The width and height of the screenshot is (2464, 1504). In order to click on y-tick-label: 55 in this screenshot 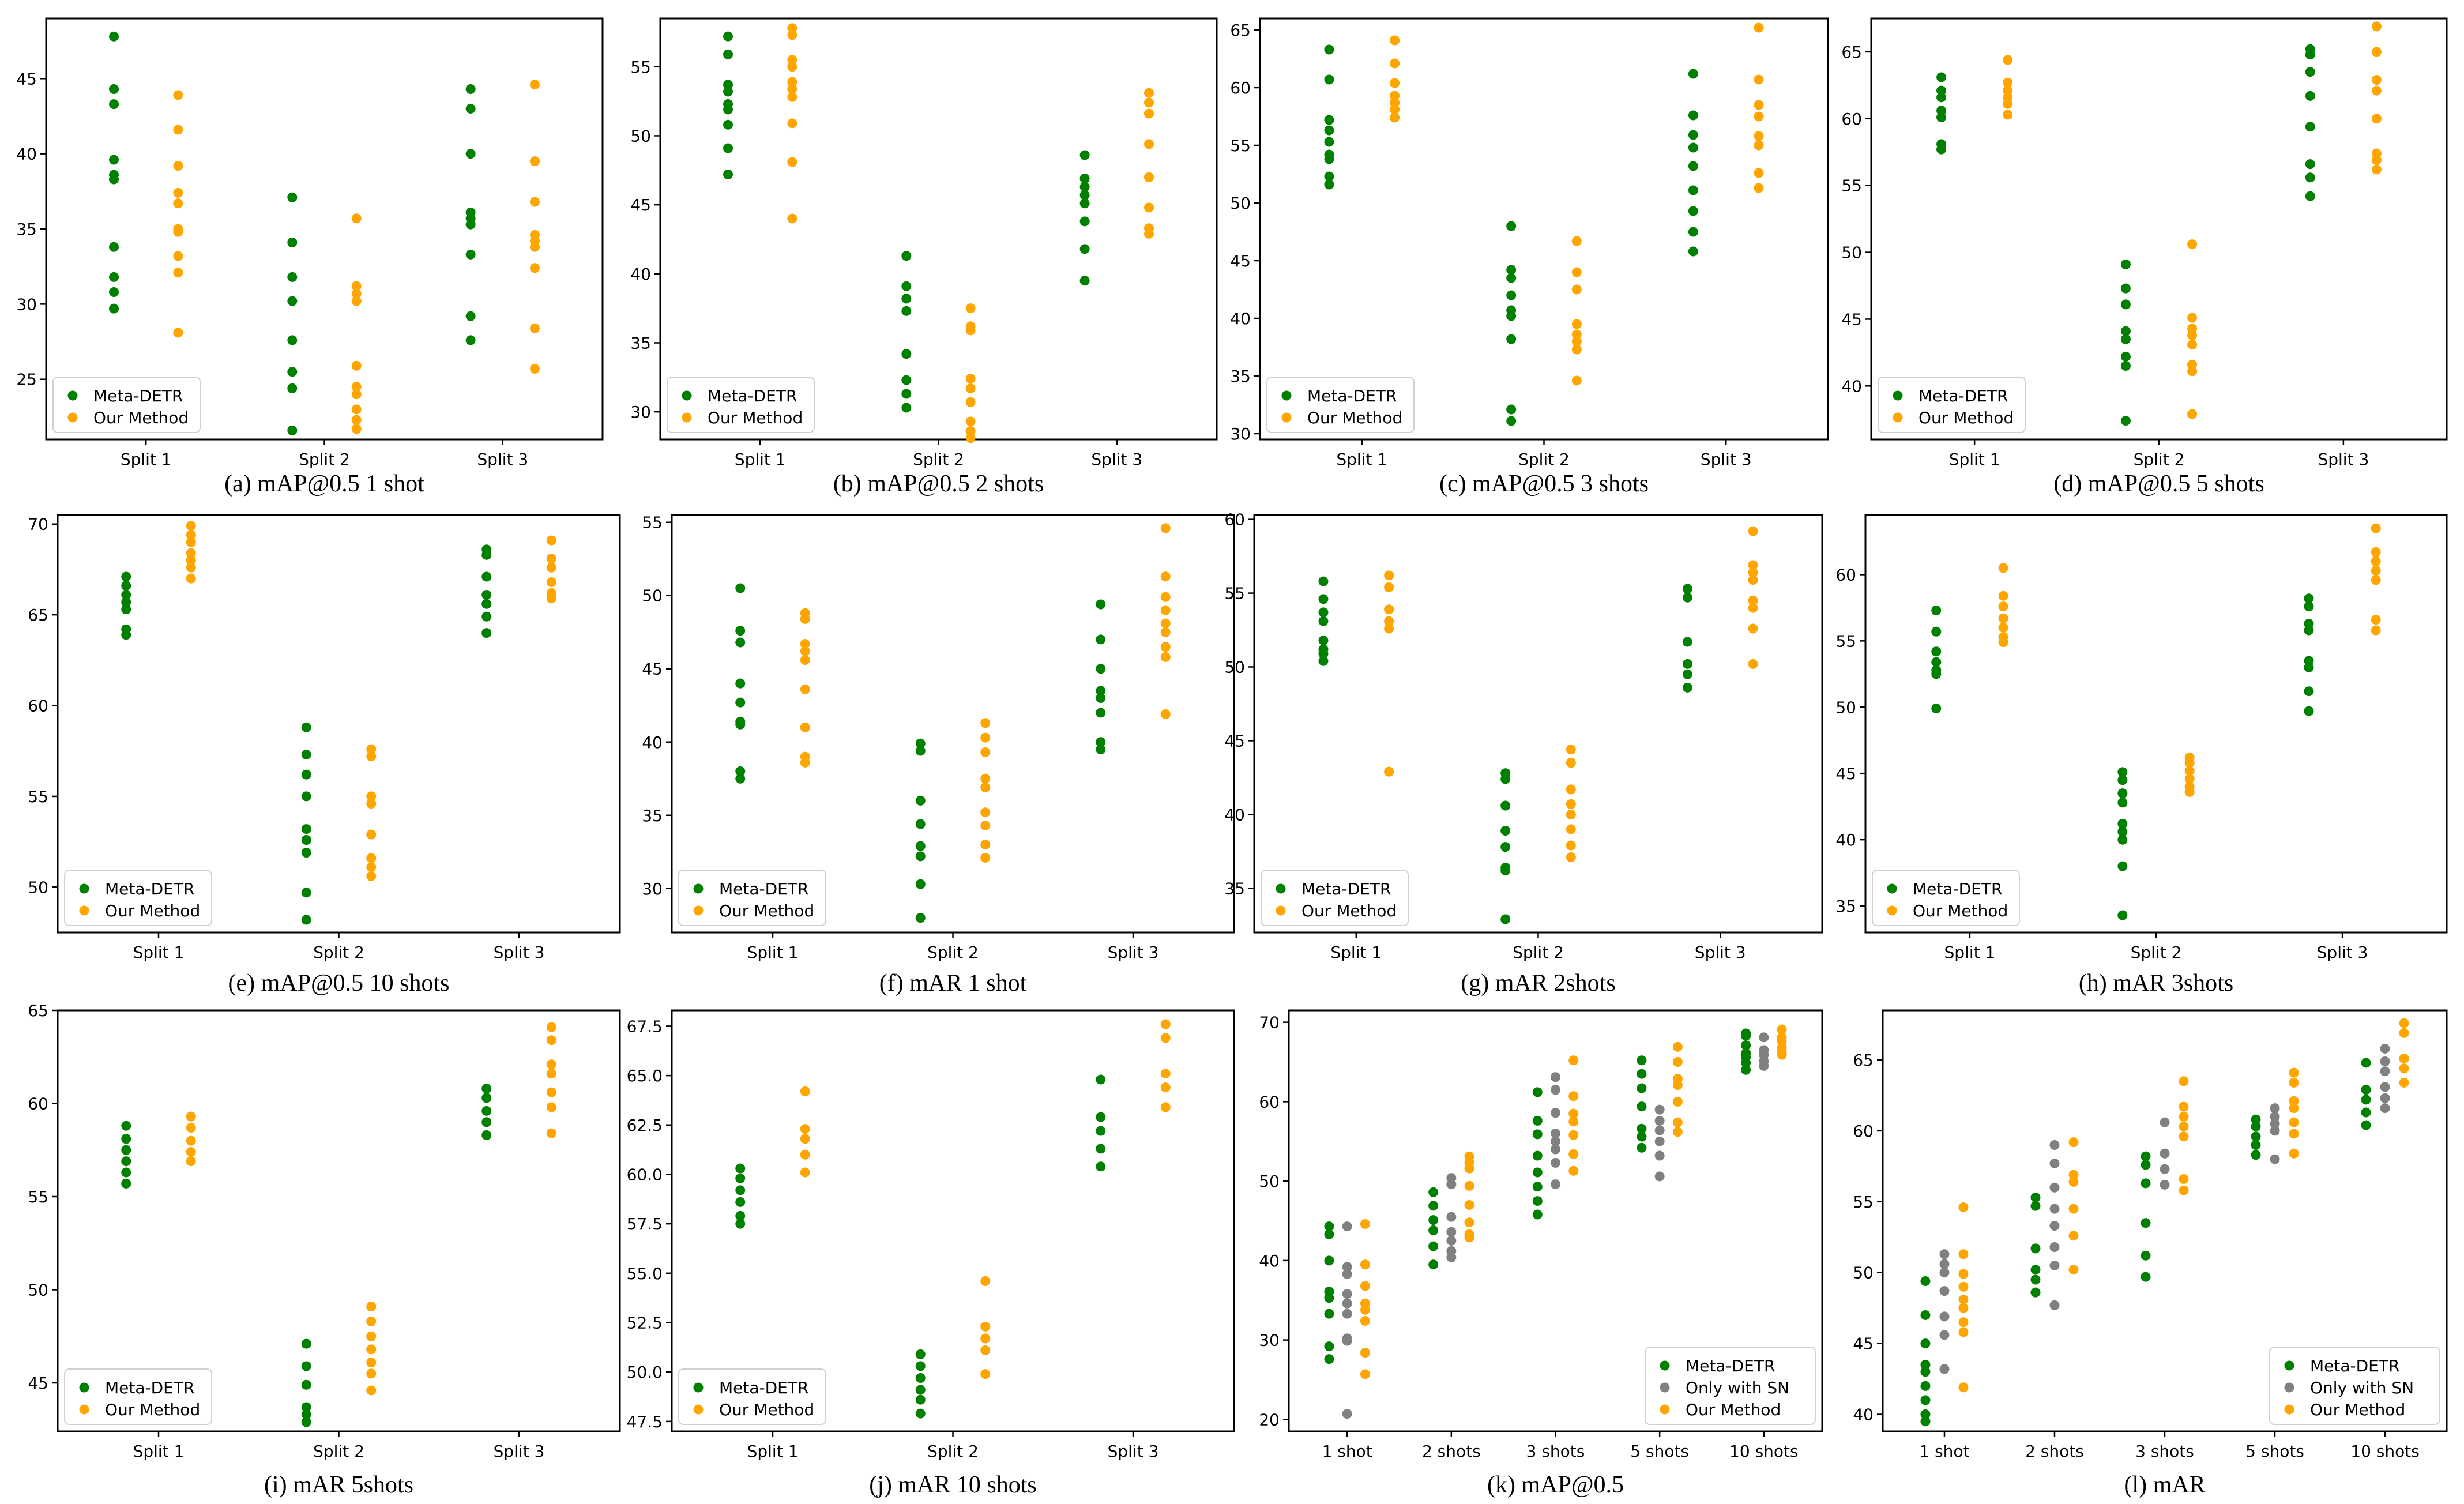, I will do `click(1234, 593)`.